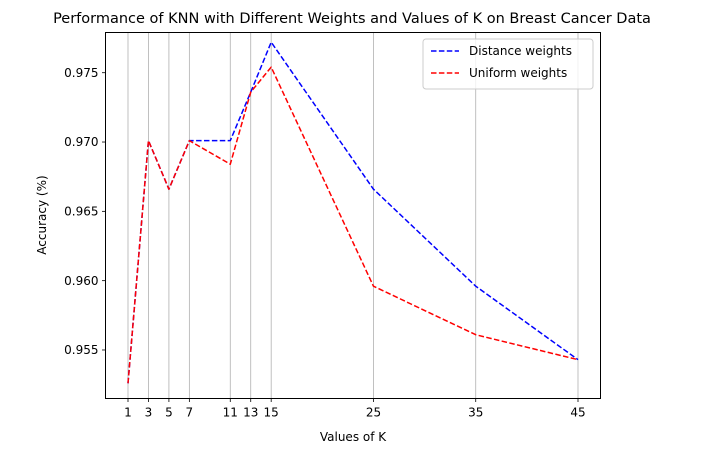 This screenshot has width=705, height=455. What do you see at coordinates (577, 413) in the screenshot?
I see `x-tick-label: 45` at bounding box center [577, 413].